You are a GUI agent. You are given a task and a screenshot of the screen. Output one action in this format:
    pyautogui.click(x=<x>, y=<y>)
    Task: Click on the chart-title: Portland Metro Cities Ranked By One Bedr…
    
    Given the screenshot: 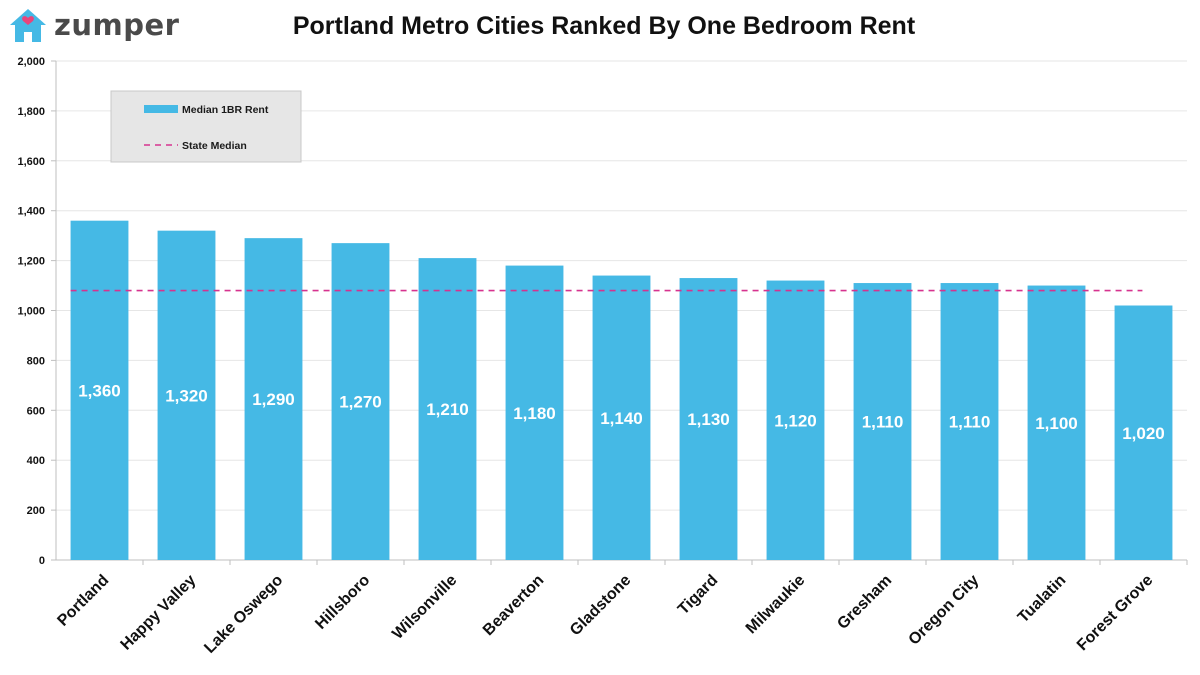 What is the action you would take?
    pyautogui.click(x=604, y=26)
    